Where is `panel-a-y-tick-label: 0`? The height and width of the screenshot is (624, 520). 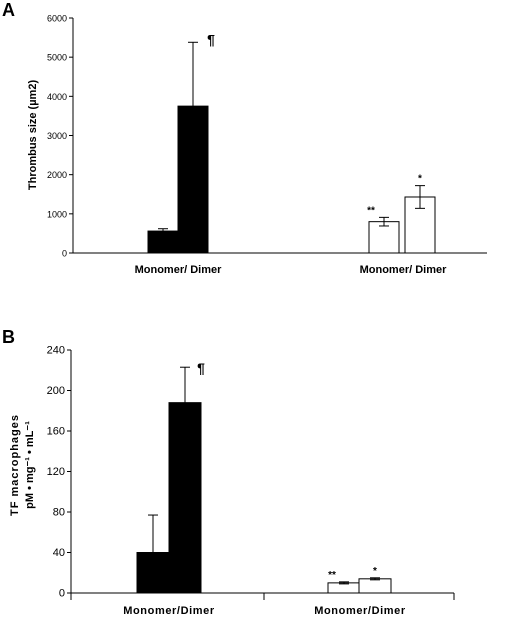 panel-a-y-tick-label: 0 is located at coordinates (64, 254).